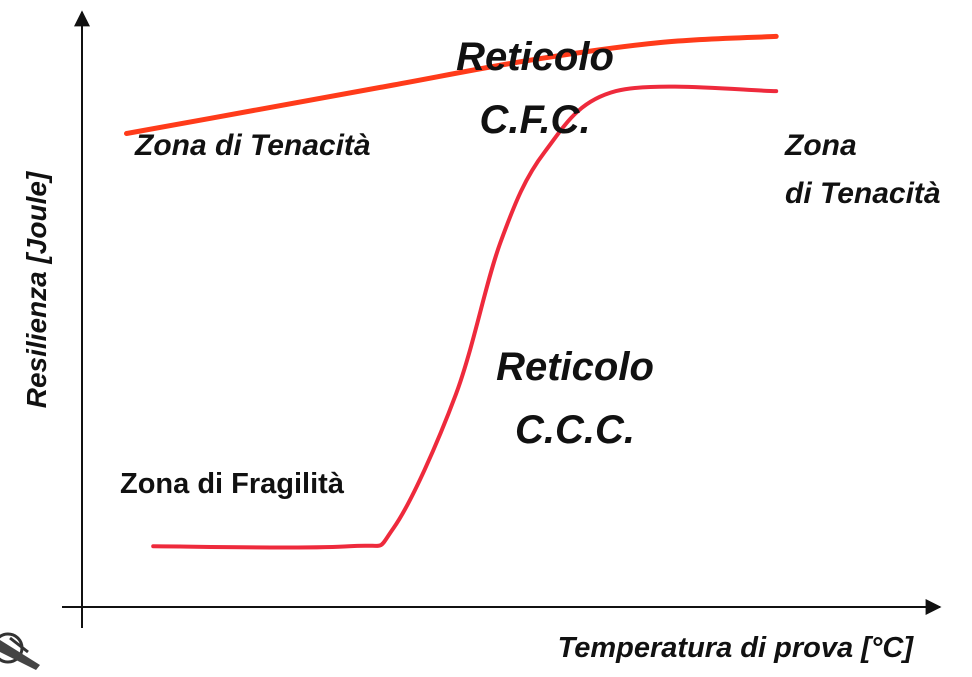 The height and width of the screenshot is (677, 972). Describe the element at coordinates (535, 57) in the screenshot. I see `label-cfc-reticolo: Reticolo` at that location.